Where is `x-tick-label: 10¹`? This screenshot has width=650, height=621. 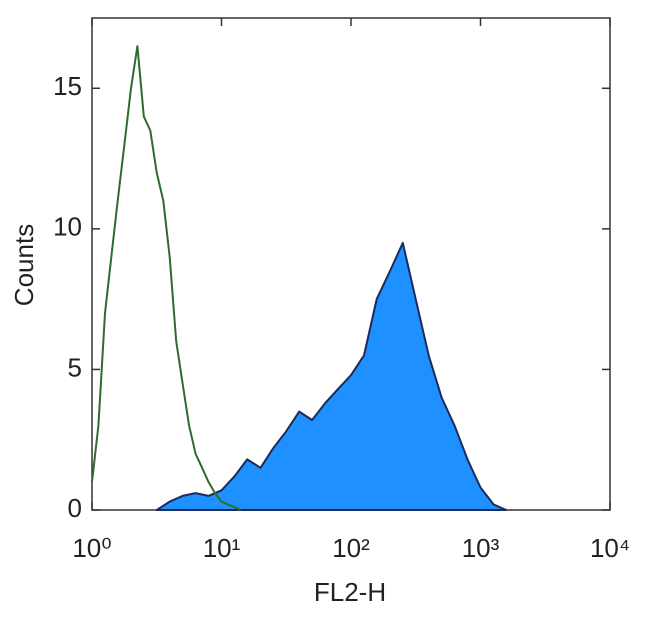 x-tick-label: 10¹ is located at coordinates (222, 548).